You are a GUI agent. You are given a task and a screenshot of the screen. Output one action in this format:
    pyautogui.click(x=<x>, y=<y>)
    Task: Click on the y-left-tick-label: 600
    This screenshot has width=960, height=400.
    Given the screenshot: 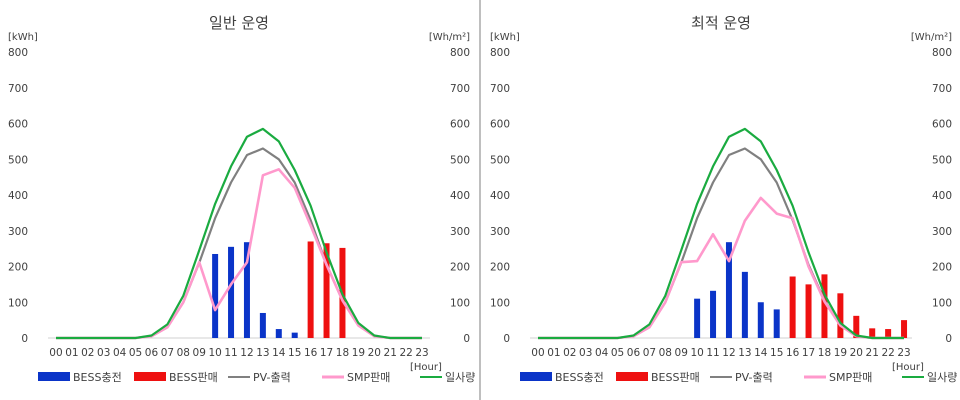 What is the action you would take?
    pyautogui.click(x=18, y=125)
    